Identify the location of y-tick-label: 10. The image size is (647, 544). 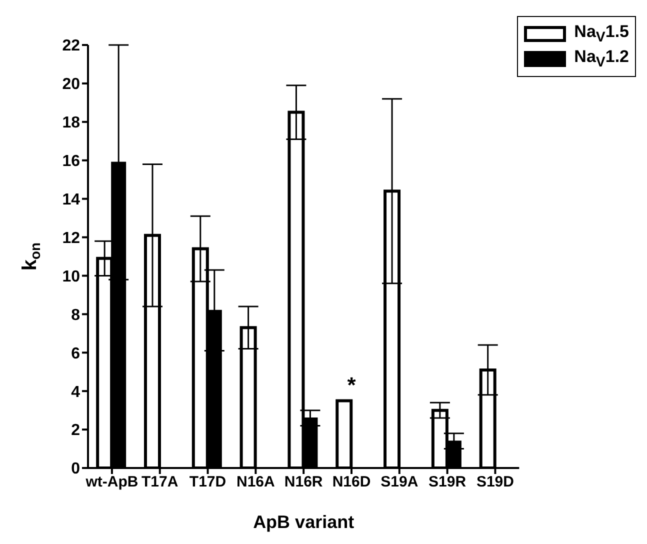
(71, 277).